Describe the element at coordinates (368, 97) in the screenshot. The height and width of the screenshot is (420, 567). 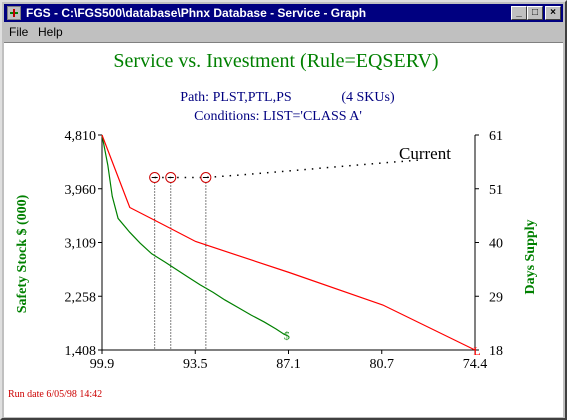
I see `chart-sku-count: (4 SKUs)` at that location.